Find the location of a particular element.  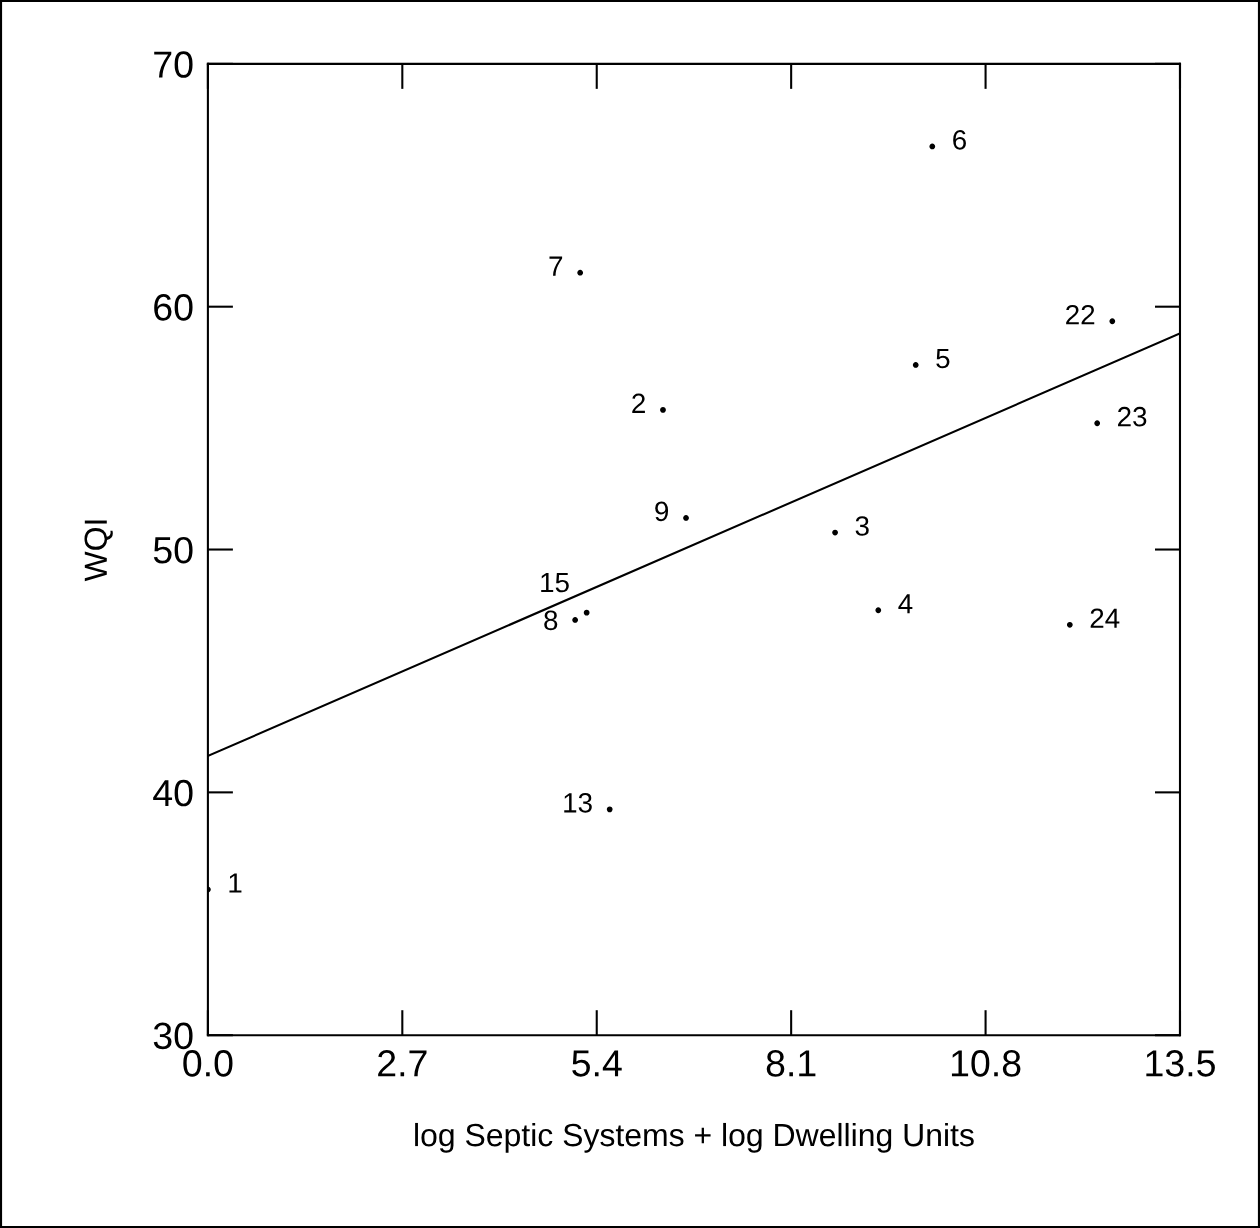

x-tick-label: 5.4 is located at coordinates (597, 1063).